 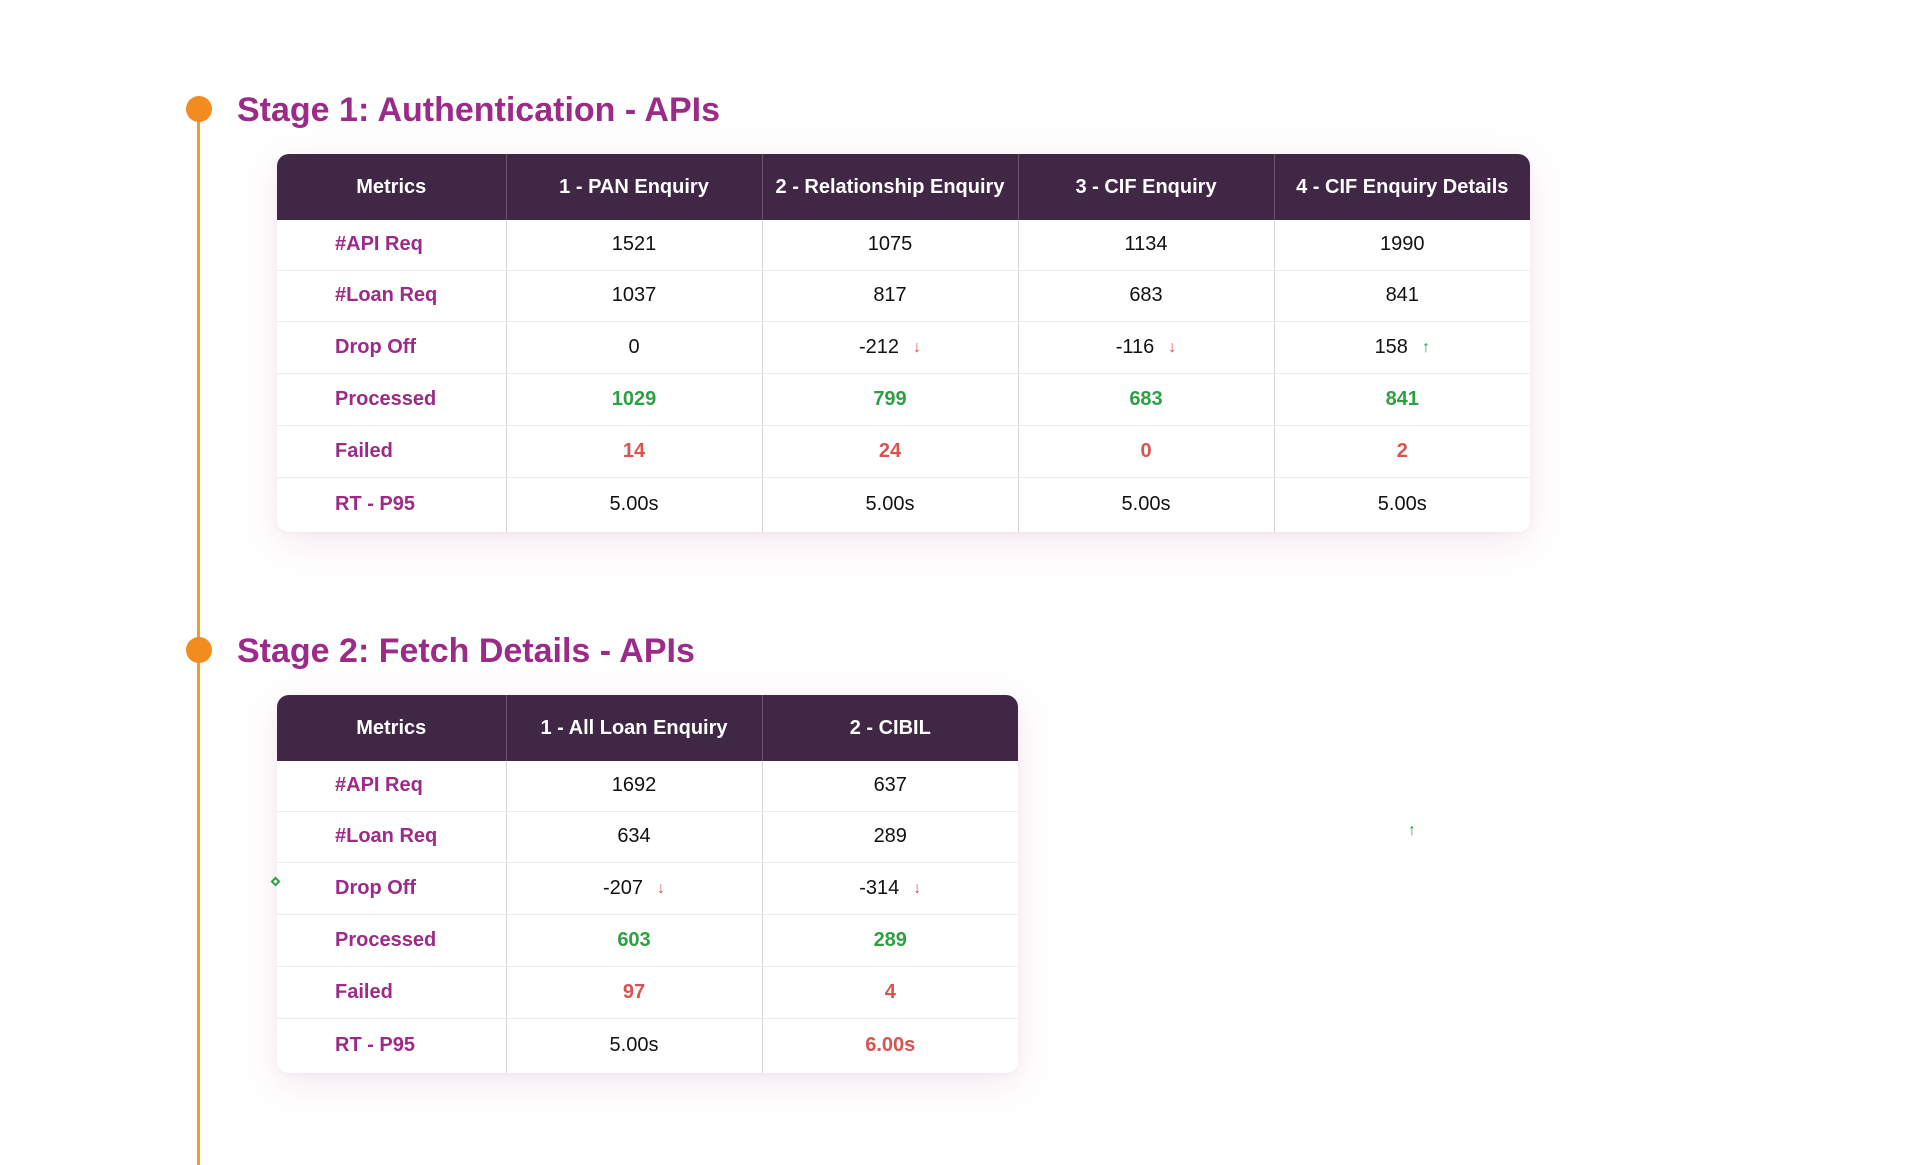 What do you see at coordinates (634, 451) in the screenshot?
I see `table-cell: 14` at bounding box center [634, 451].